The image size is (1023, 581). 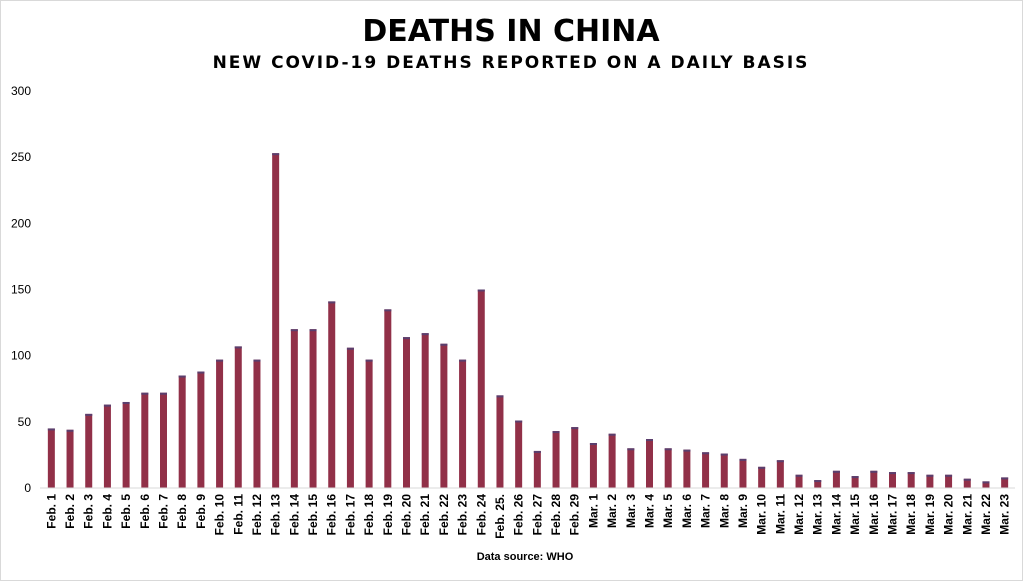 What do you see at coordinates (525, 557) in the screenshot?
I see `data-source-note: Data source: WHO` at bounding box center [525, 557].